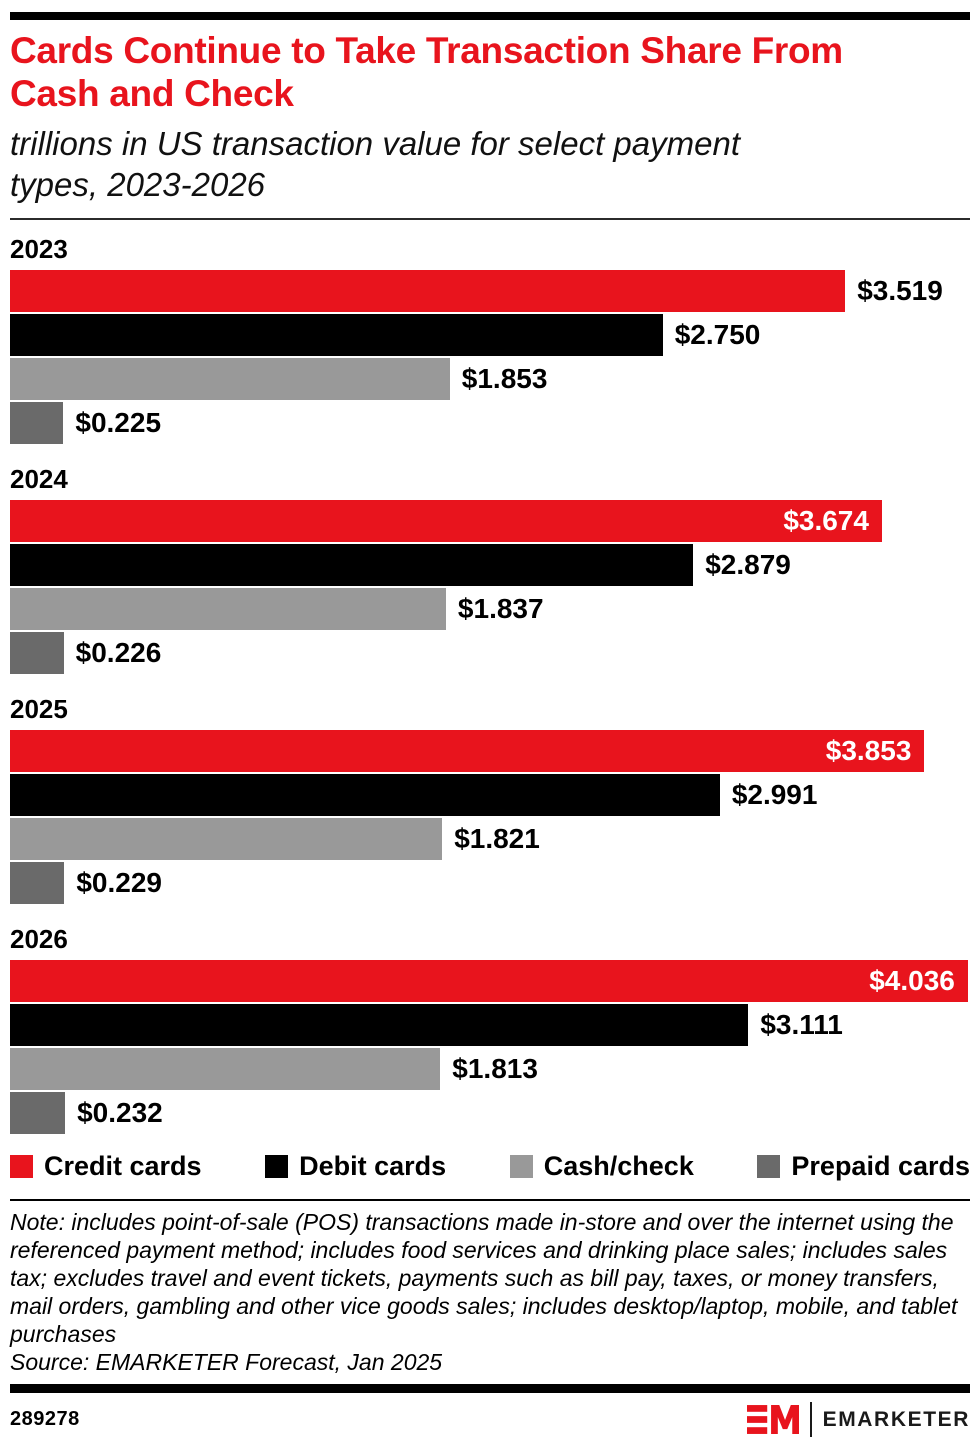  What do you see at coordinates (490, 1200) in the screenshot?
I see `note-divider` at bounding box center [490, 1200].